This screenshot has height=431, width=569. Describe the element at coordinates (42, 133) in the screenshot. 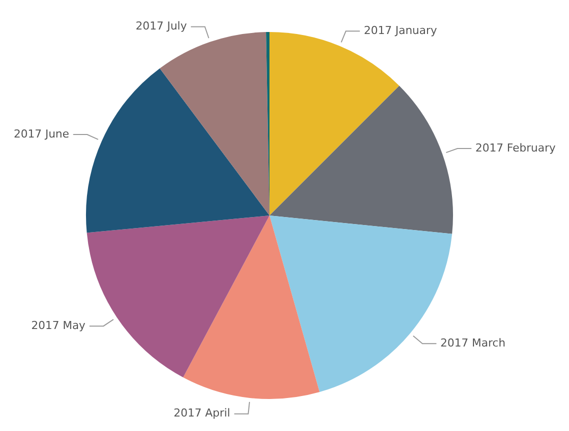

I see `slice-label: 2017 June` at that location.